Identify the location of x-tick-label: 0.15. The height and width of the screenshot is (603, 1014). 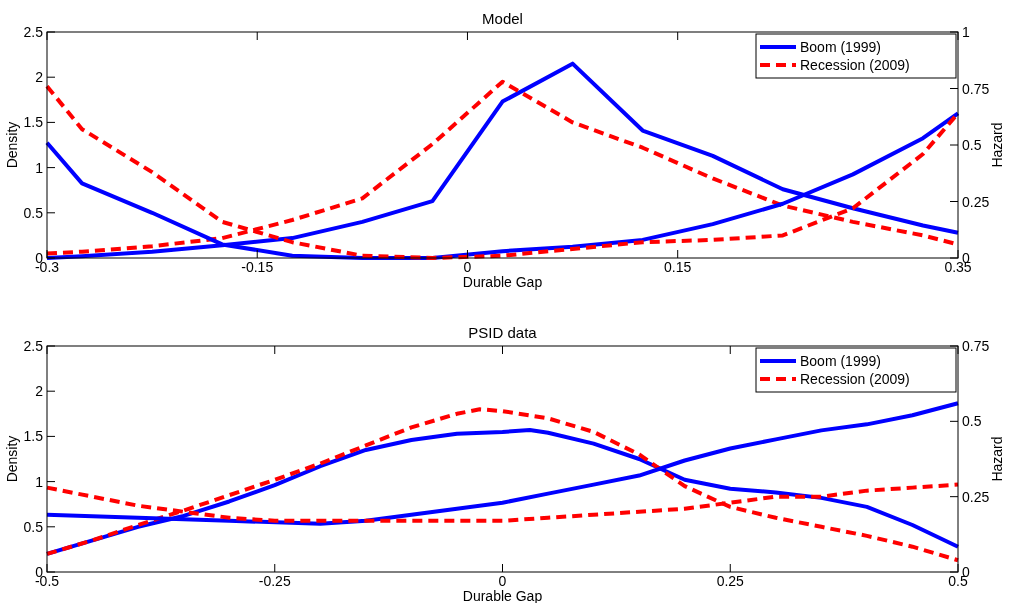
(678, 267).